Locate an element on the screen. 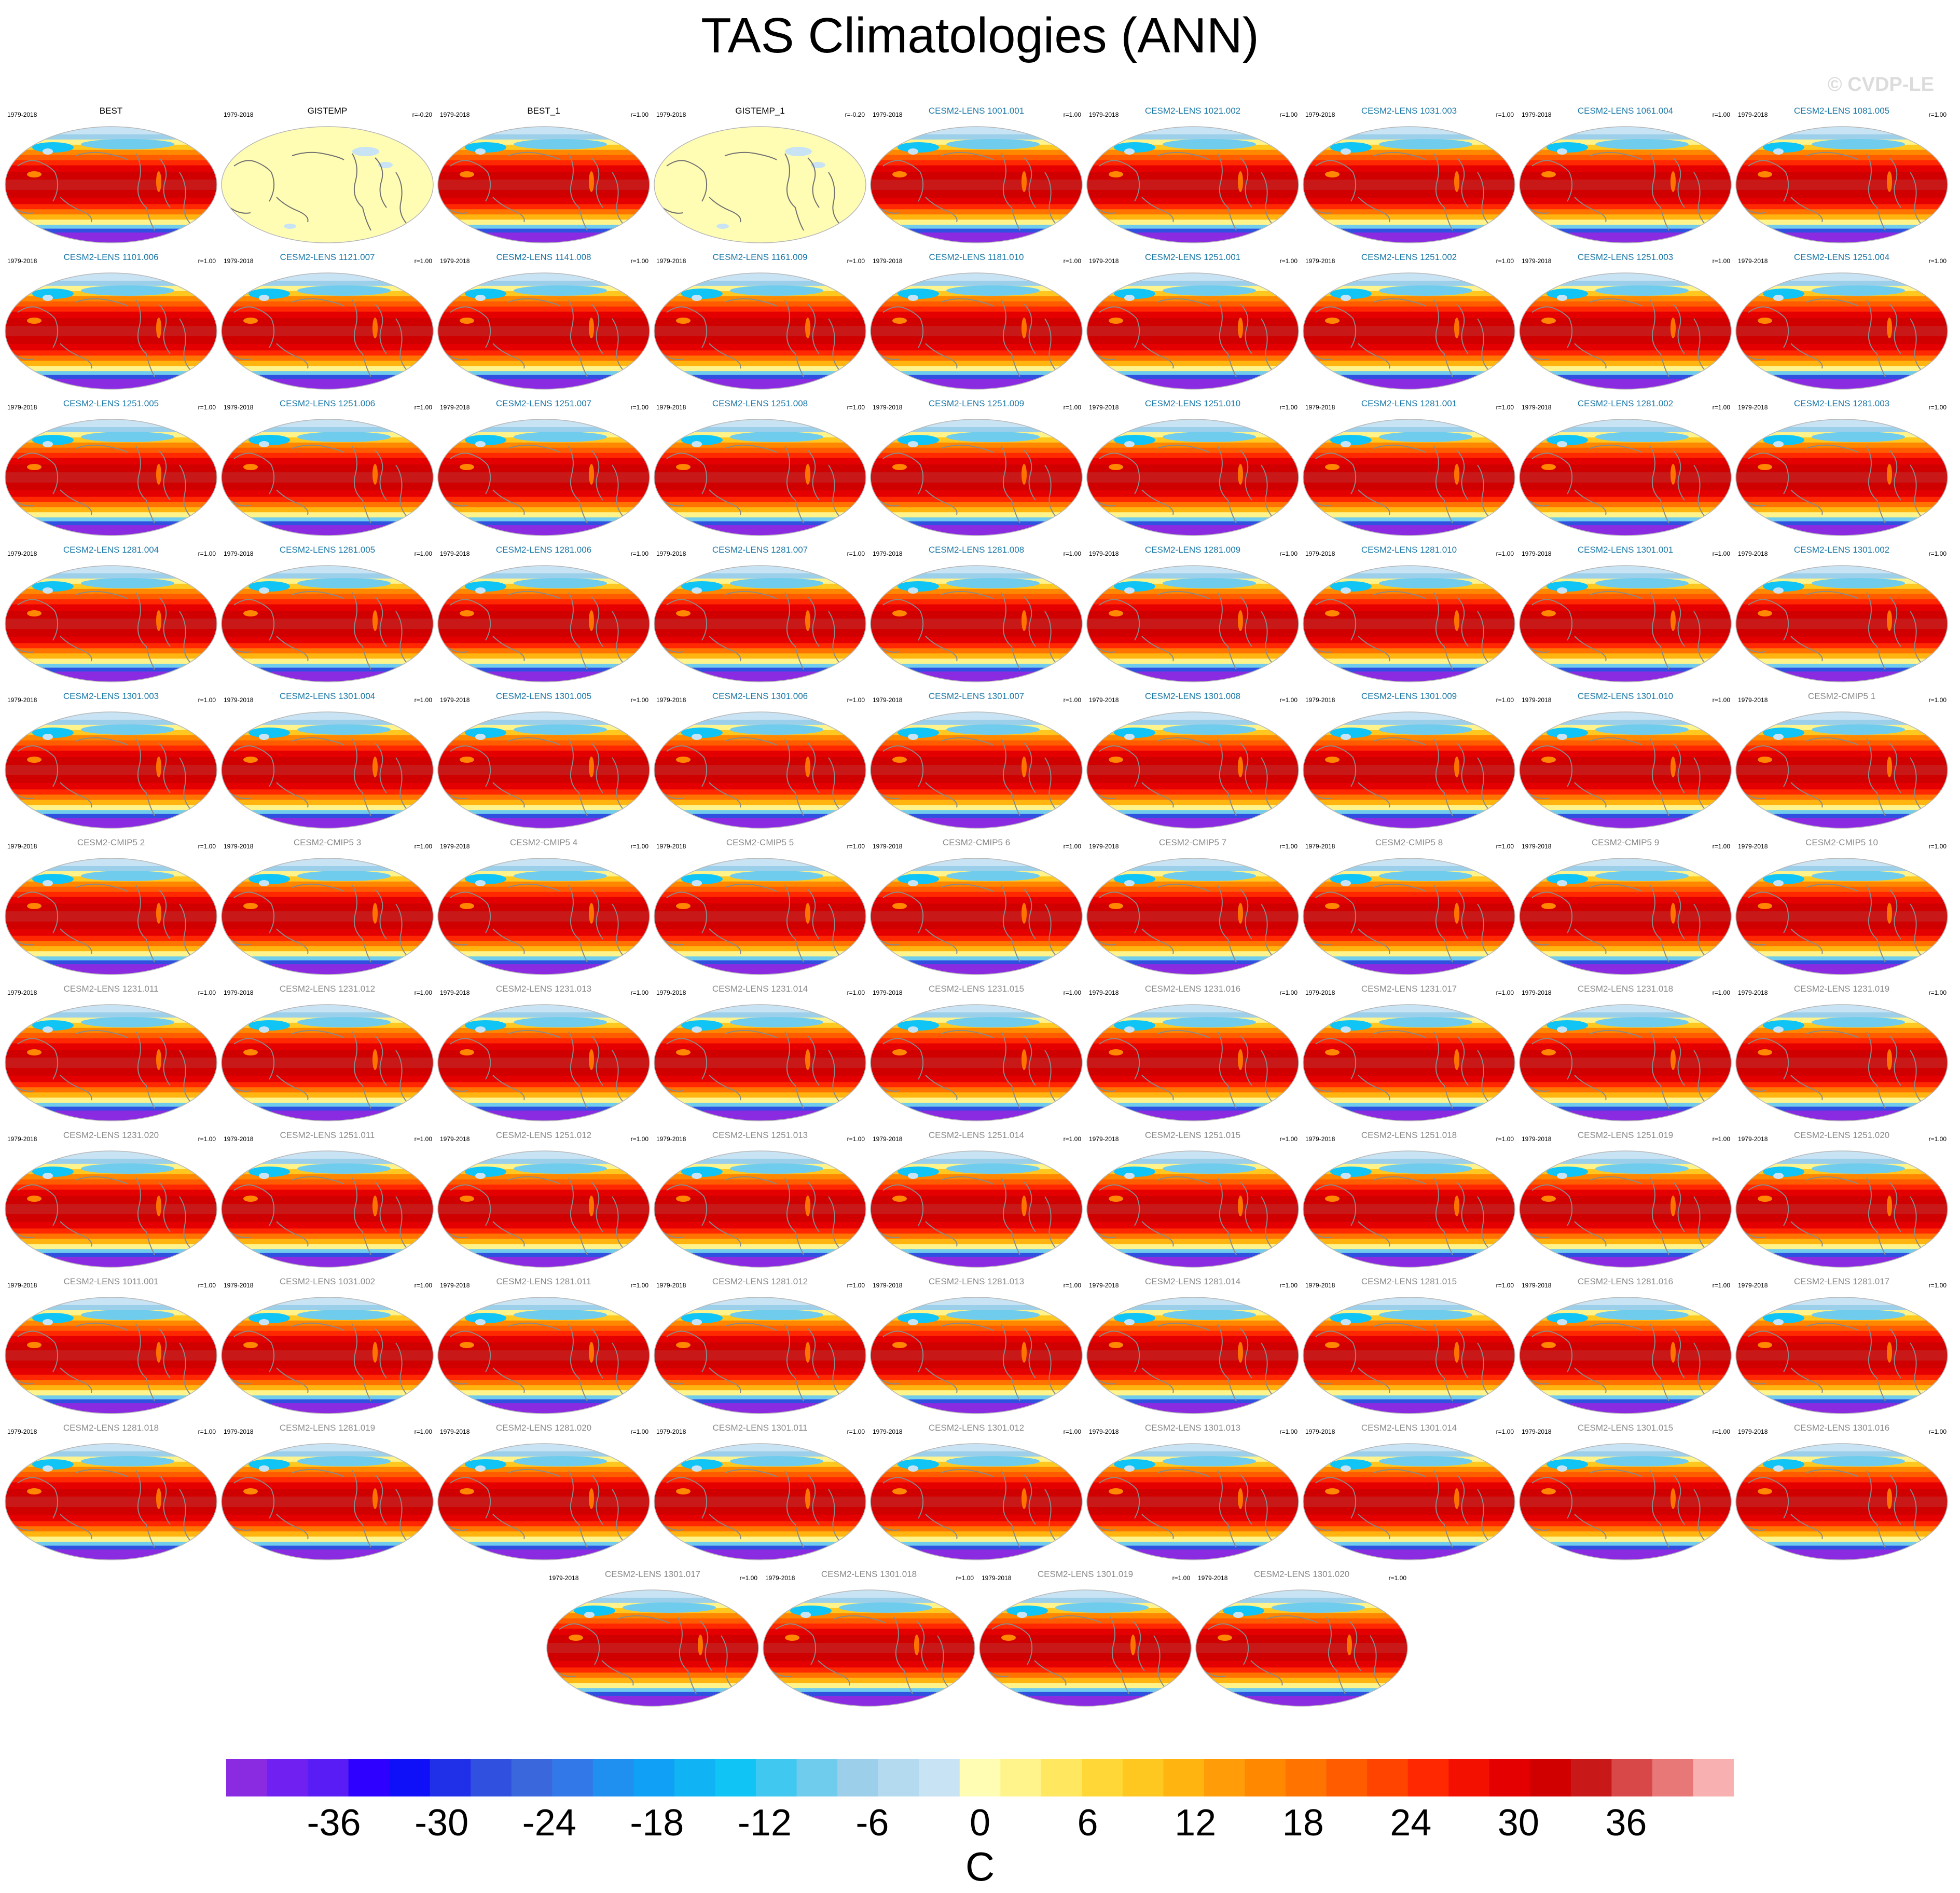  map-panel: 1979-2018 CESM2-LENS 1061.004 r=1.00 is located at coordinates (1625, 174).